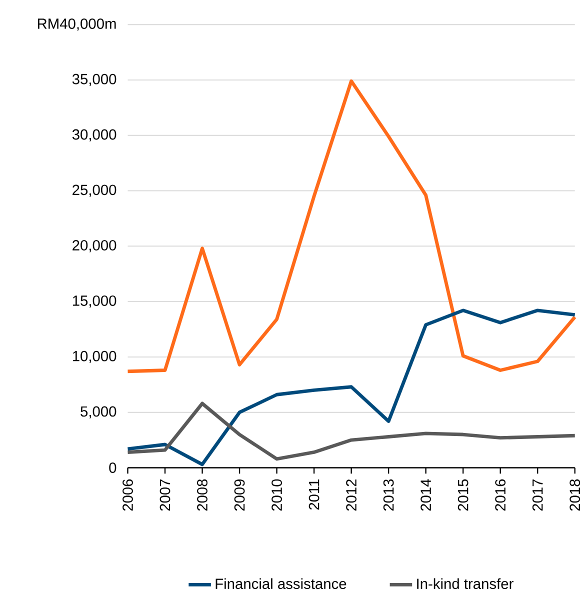 This screenshot has width=585, height=595. Describe the element at coordinates (127, 495) in the screenshot. I see `x-tick-label: 2006` at that location.